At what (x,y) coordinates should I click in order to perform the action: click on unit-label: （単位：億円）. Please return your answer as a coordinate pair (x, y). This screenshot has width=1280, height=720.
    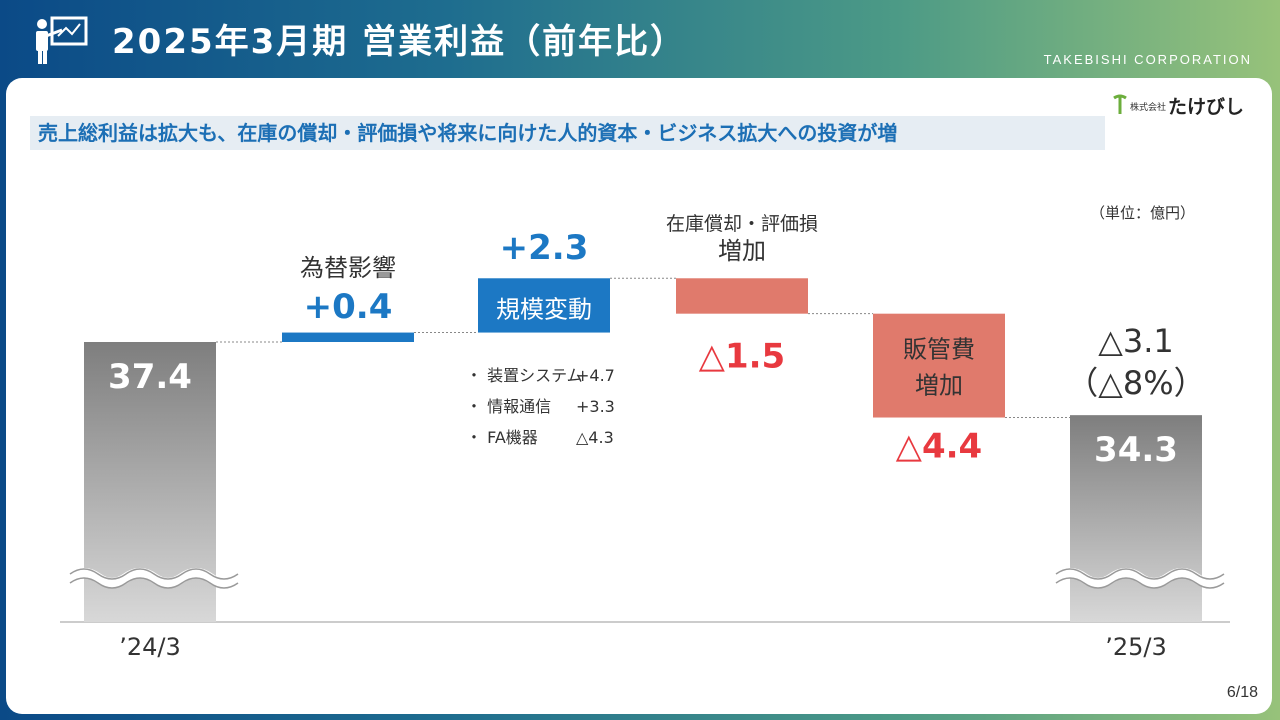
    Looking at the image, I should click on (1143, 213).